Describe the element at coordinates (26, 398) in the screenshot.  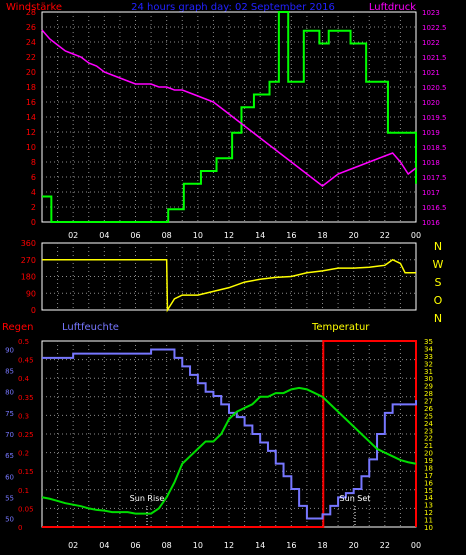
I see `tick-label: 0.35` at that location.